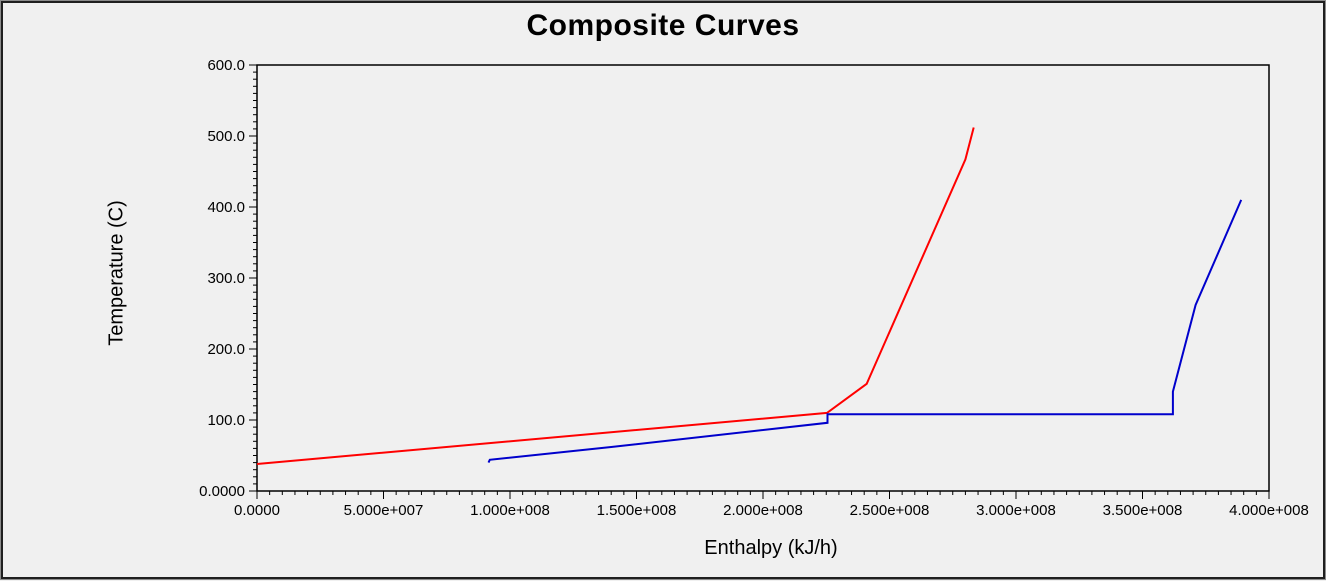 This screenshot has width=1326, height=581. Describe the element at coordinates (226, 65) in the screenshot. I see `y-tick-label: 600.0` at that location.